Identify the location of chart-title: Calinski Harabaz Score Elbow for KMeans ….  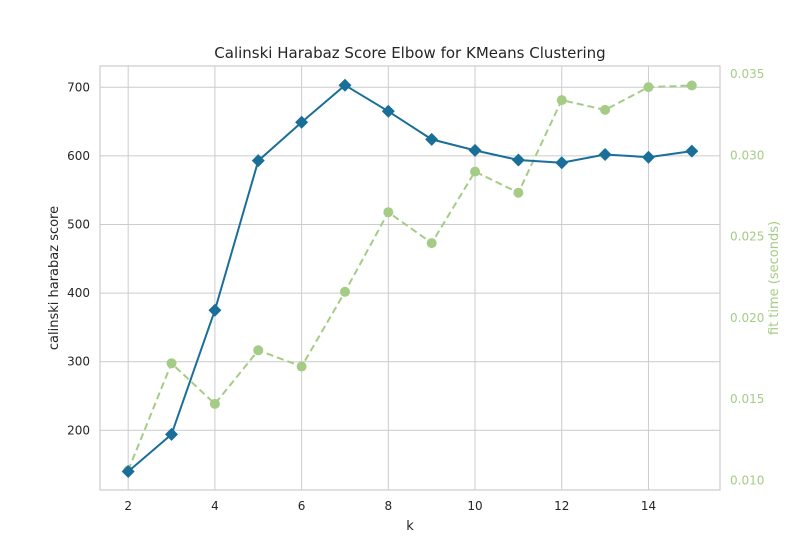
(409, 53).